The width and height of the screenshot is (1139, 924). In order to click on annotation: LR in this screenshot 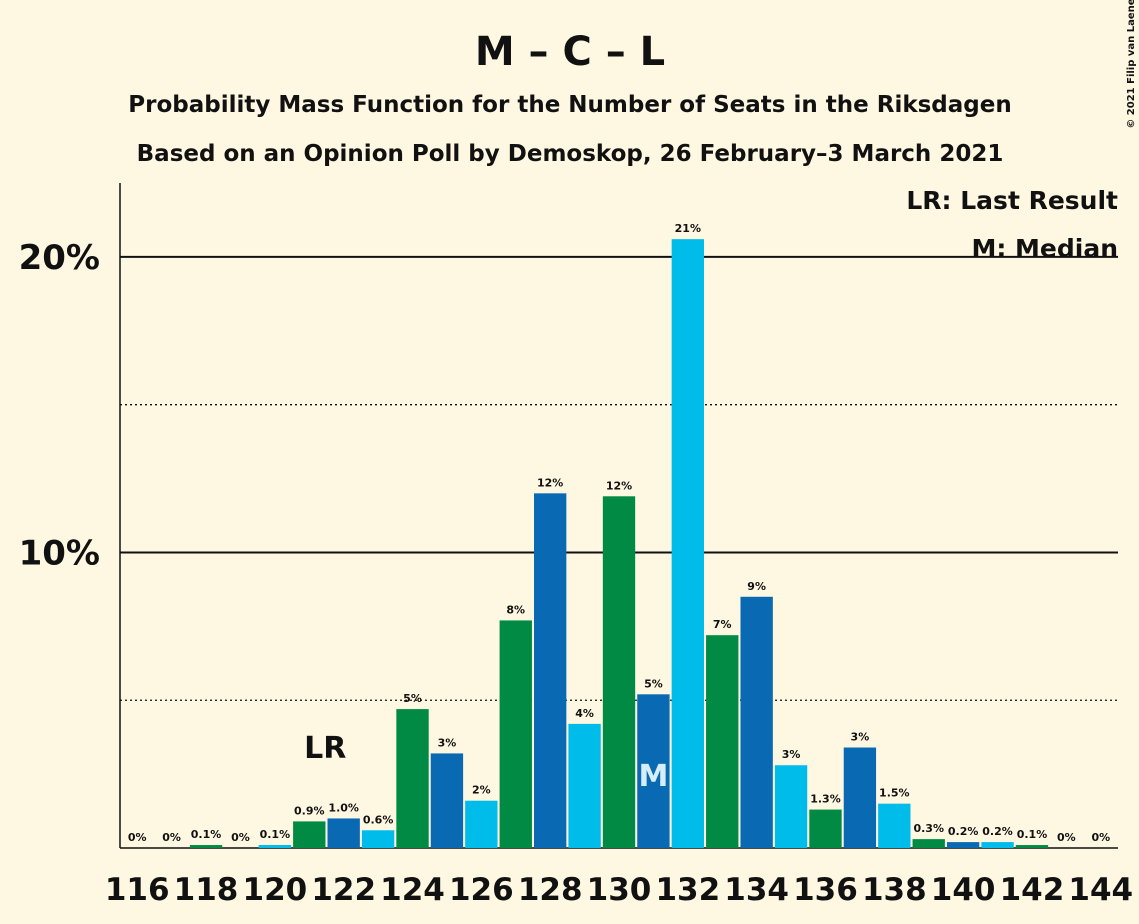, I will do `click(325, 748)`.